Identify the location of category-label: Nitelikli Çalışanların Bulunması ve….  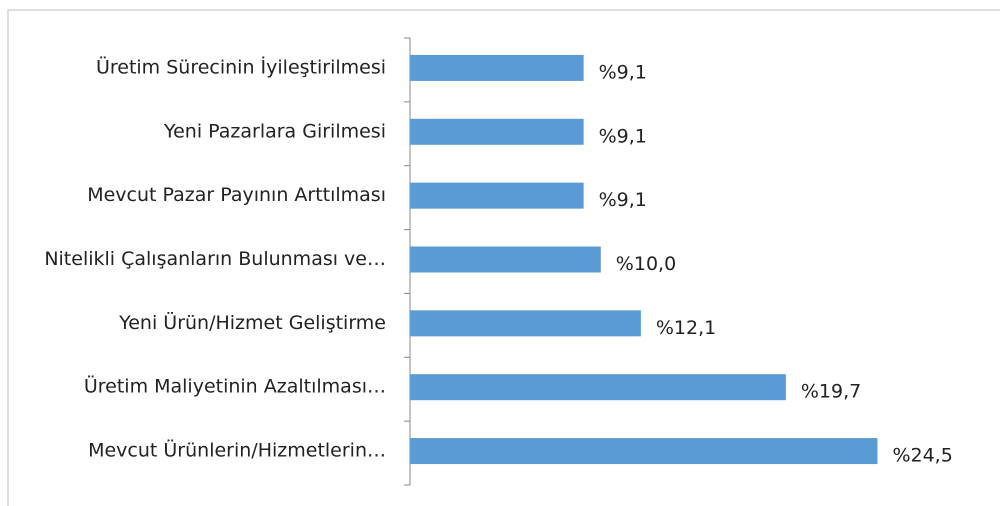
(215, 259).